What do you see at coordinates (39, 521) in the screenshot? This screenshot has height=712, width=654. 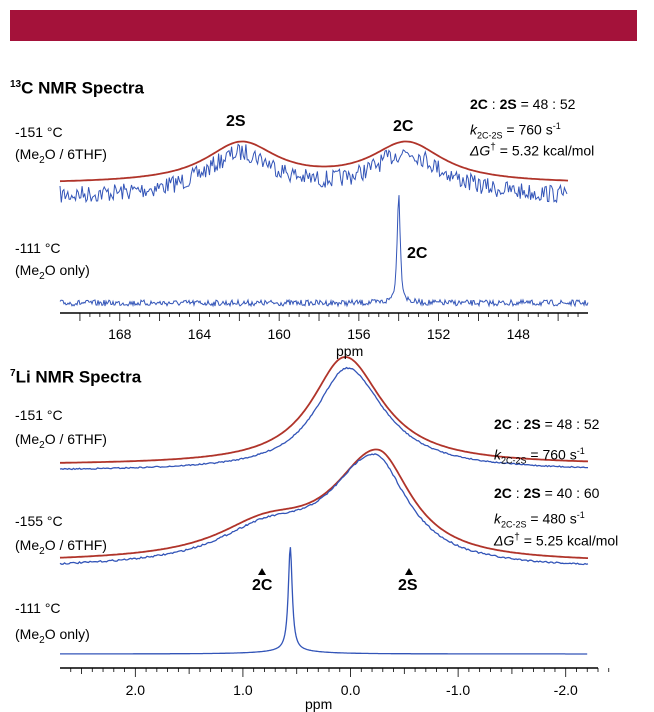 I see `li7-temp-2: -155 °C` at bounding box center [39, 521].